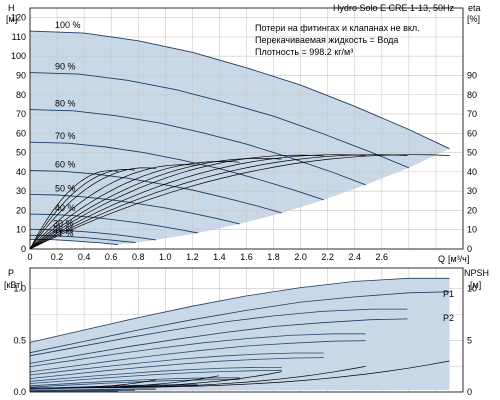 Image resolution: width=500 pixels, height=400 pixels. Describe the element at coordinates (21, 114) in the screenshot. I see `y-tick-label: 70` at that location.